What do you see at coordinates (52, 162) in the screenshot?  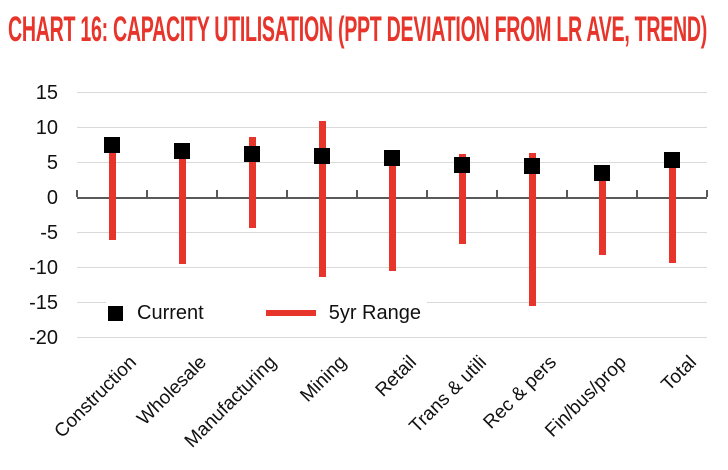 I see `y-axis-label: 5` at bounding box center [52, 162].